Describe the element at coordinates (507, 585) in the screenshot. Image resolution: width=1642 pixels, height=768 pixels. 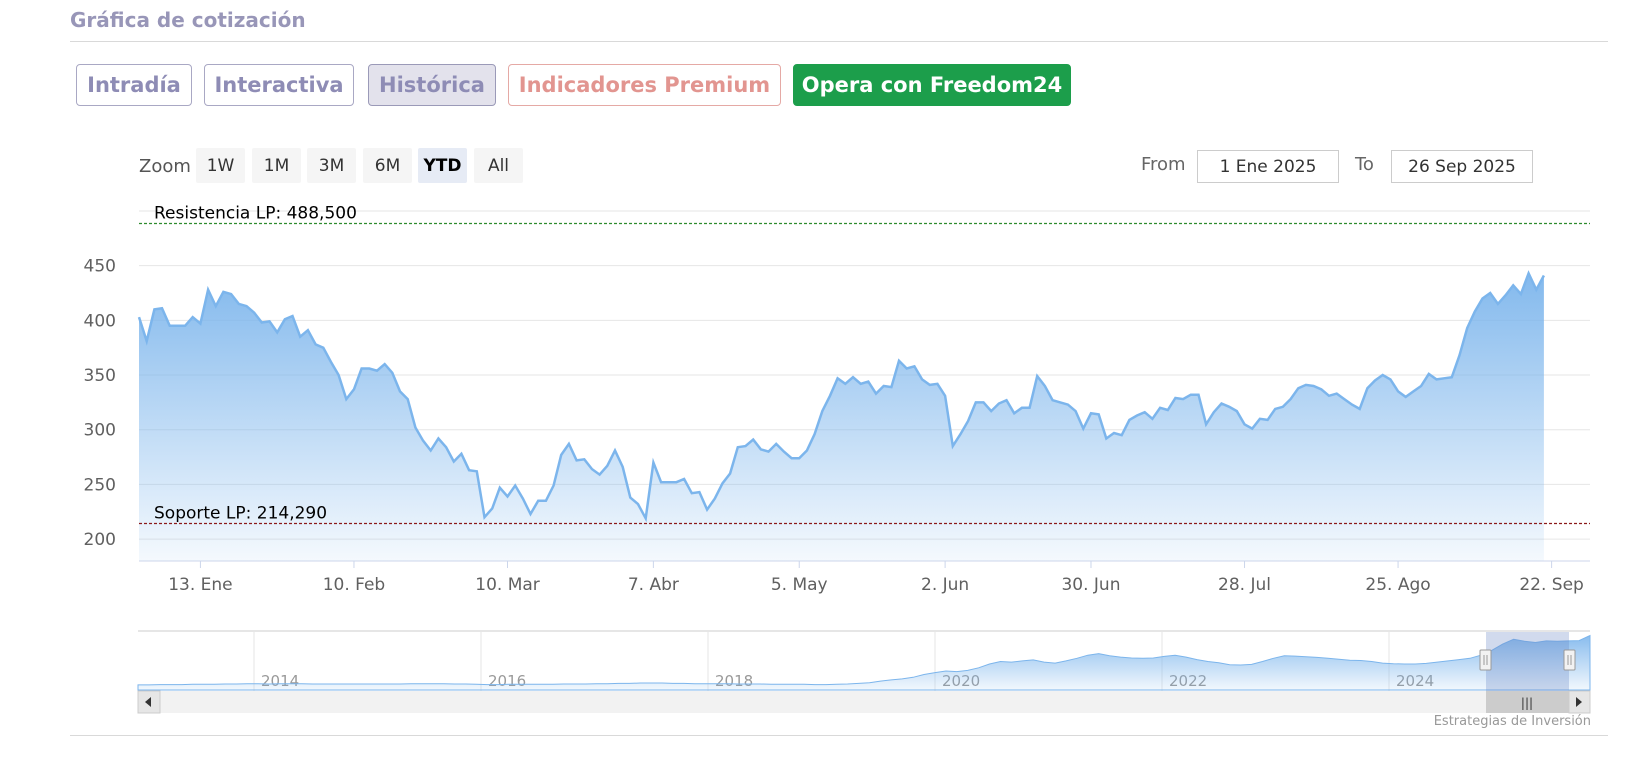
I see `x-tick-label: 10. Mar` at that location.